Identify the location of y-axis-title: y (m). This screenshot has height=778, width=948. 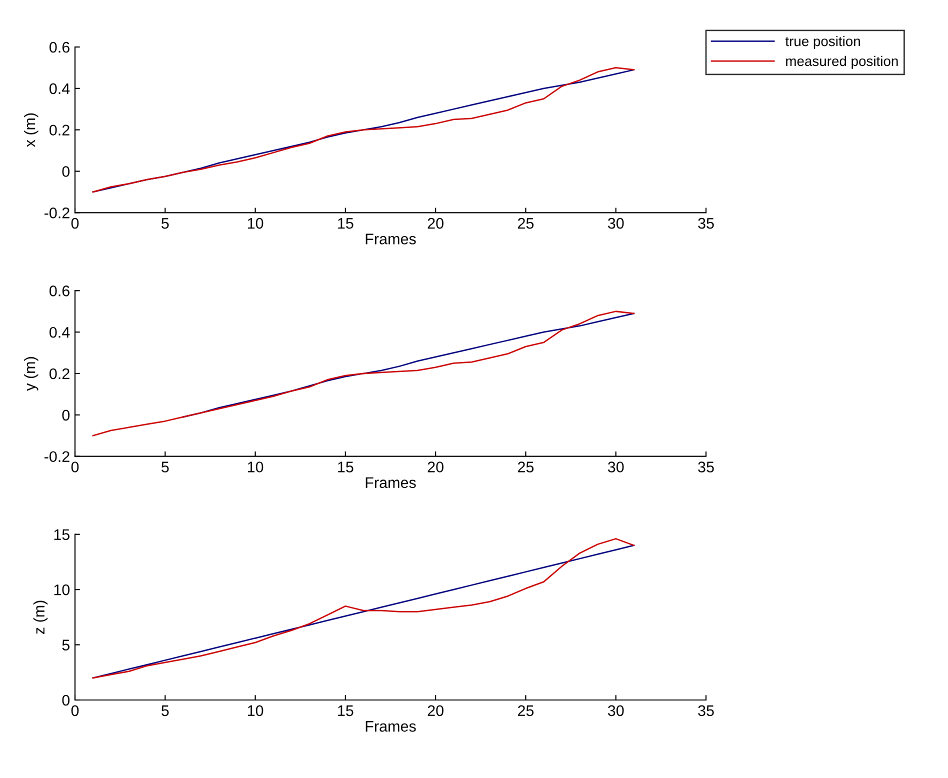
(31, 374).